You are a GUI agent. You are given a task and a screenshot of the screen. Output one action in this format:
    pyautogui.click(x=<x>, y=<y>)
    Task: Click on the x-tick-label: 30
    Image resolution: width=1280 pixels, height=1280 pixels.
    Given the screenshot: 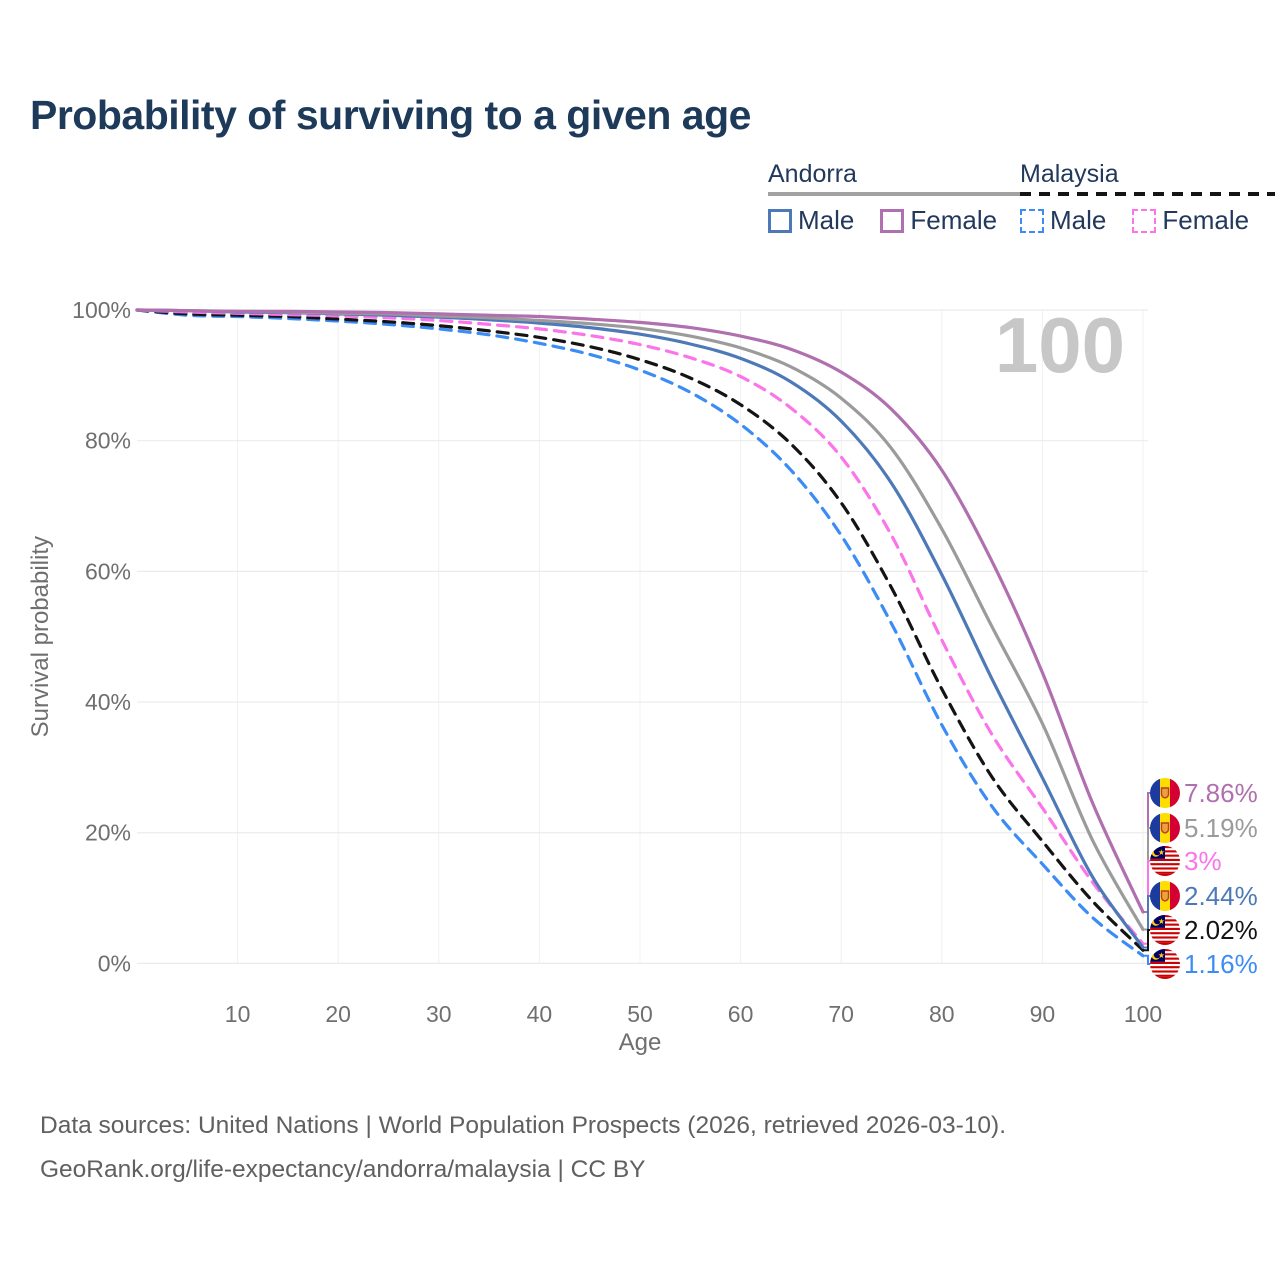 What is the action you would take?
    pyautogui.click(x=439, y=1014)
    